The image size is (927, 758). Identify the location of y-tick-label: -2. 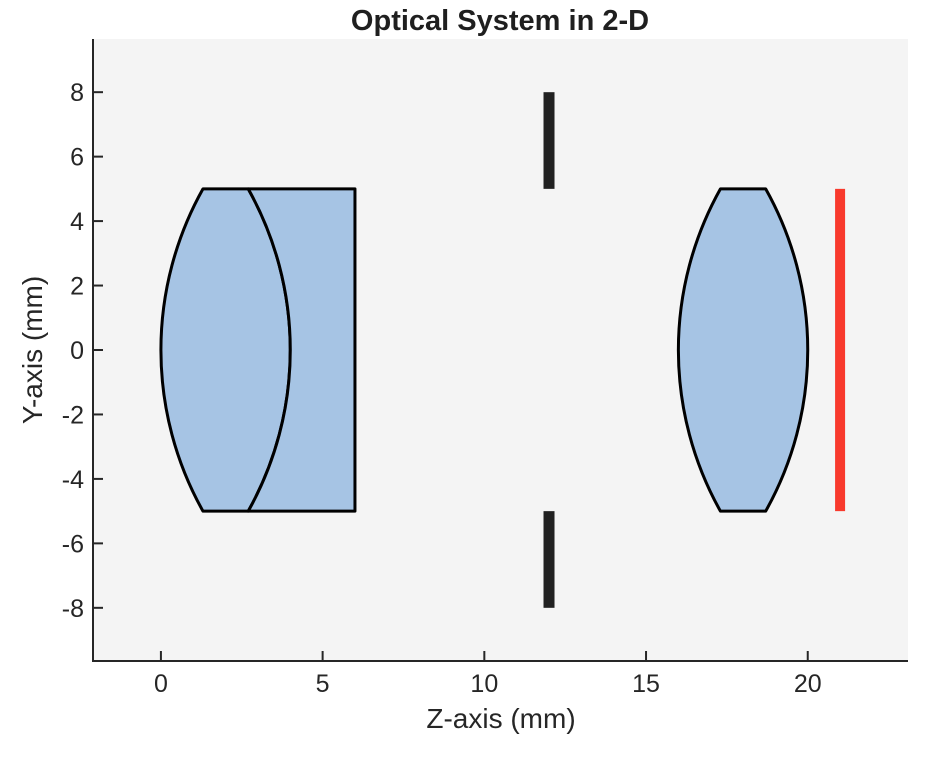
(73, 415).